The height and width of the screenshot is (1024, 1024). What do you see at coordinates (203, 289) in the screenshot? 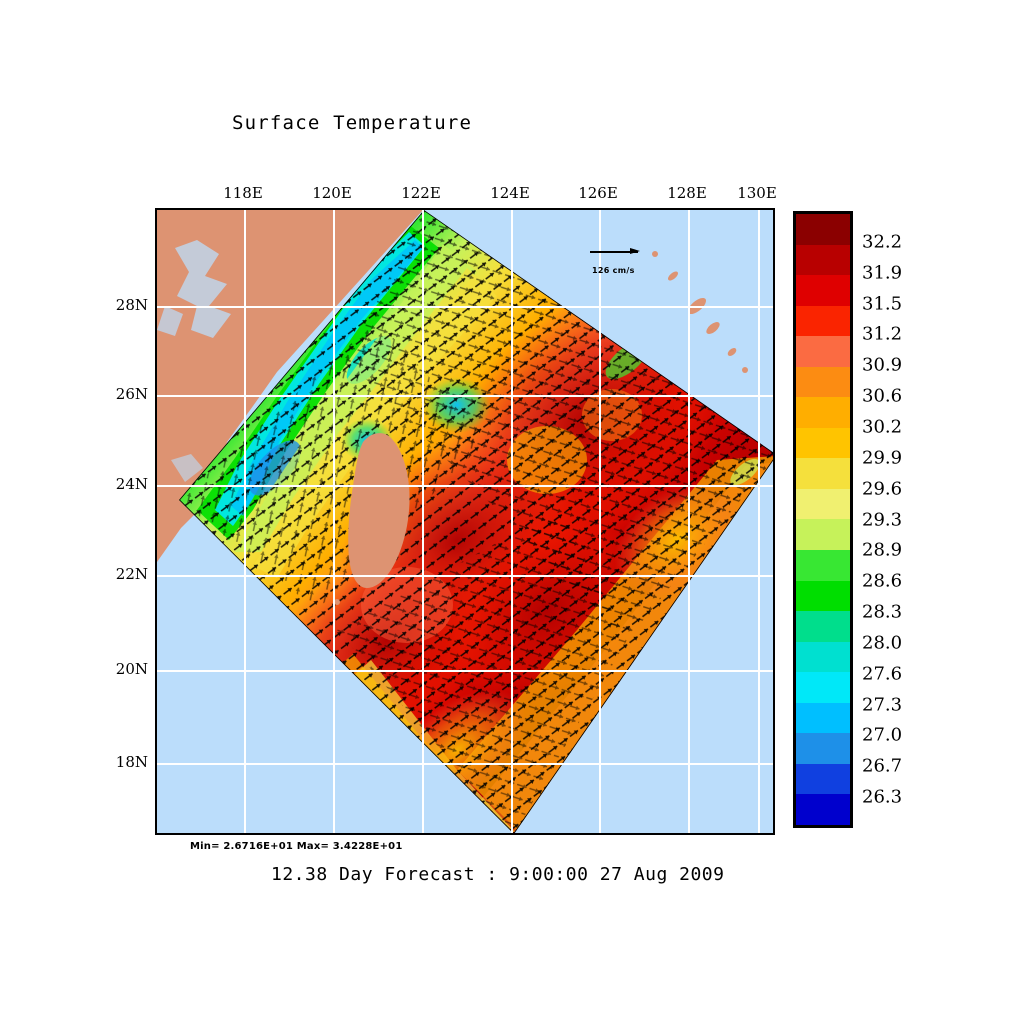
I see `coastline-detail` at bounding box center [203, 289].